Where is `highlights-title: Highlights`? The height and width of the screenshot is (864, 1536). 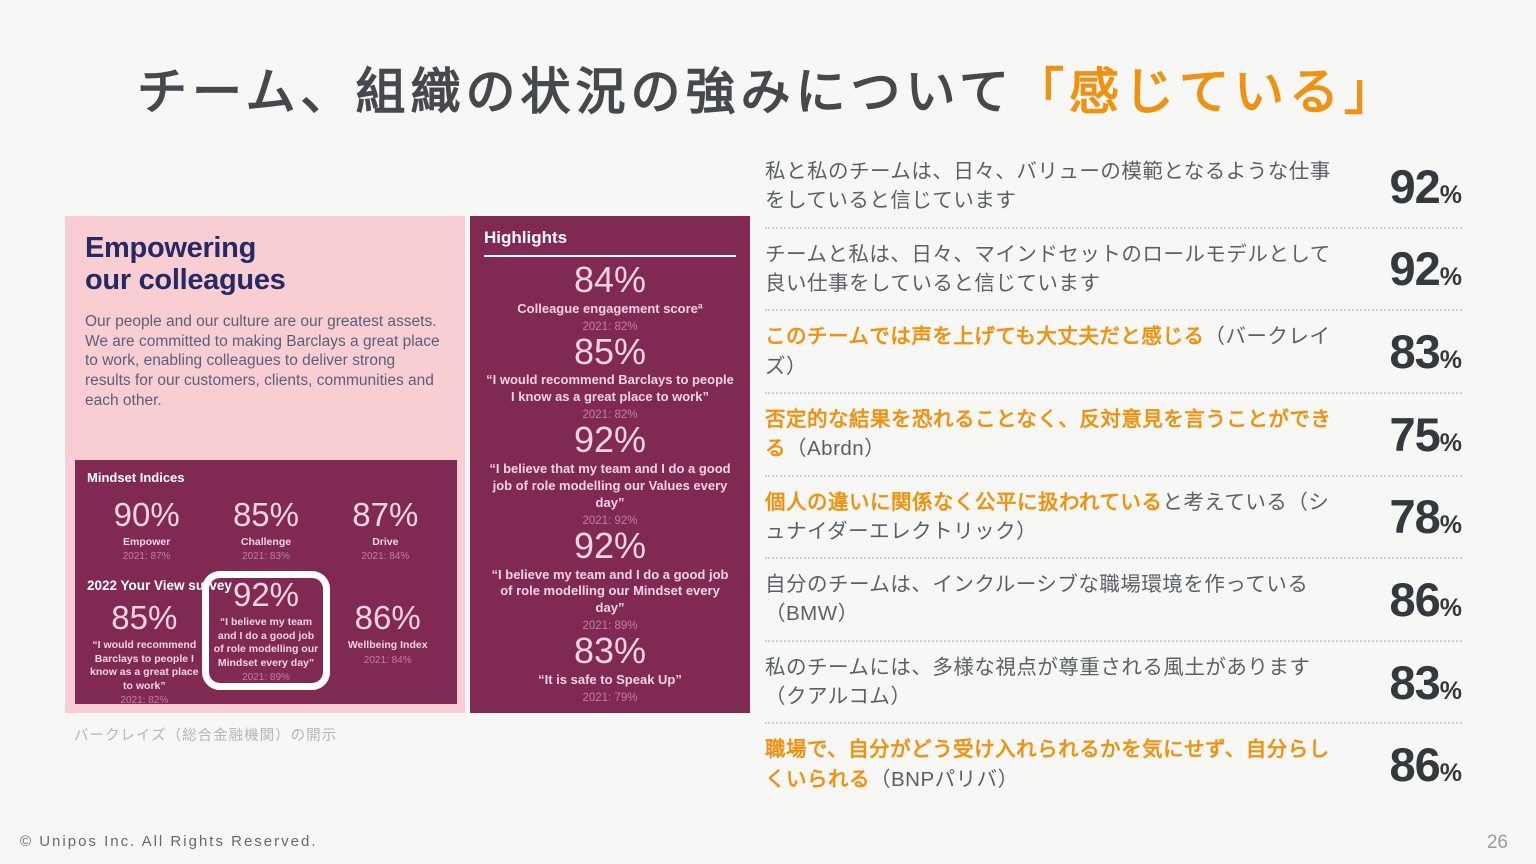
highlights-title: Highlights is located at coordinates (610, 242).